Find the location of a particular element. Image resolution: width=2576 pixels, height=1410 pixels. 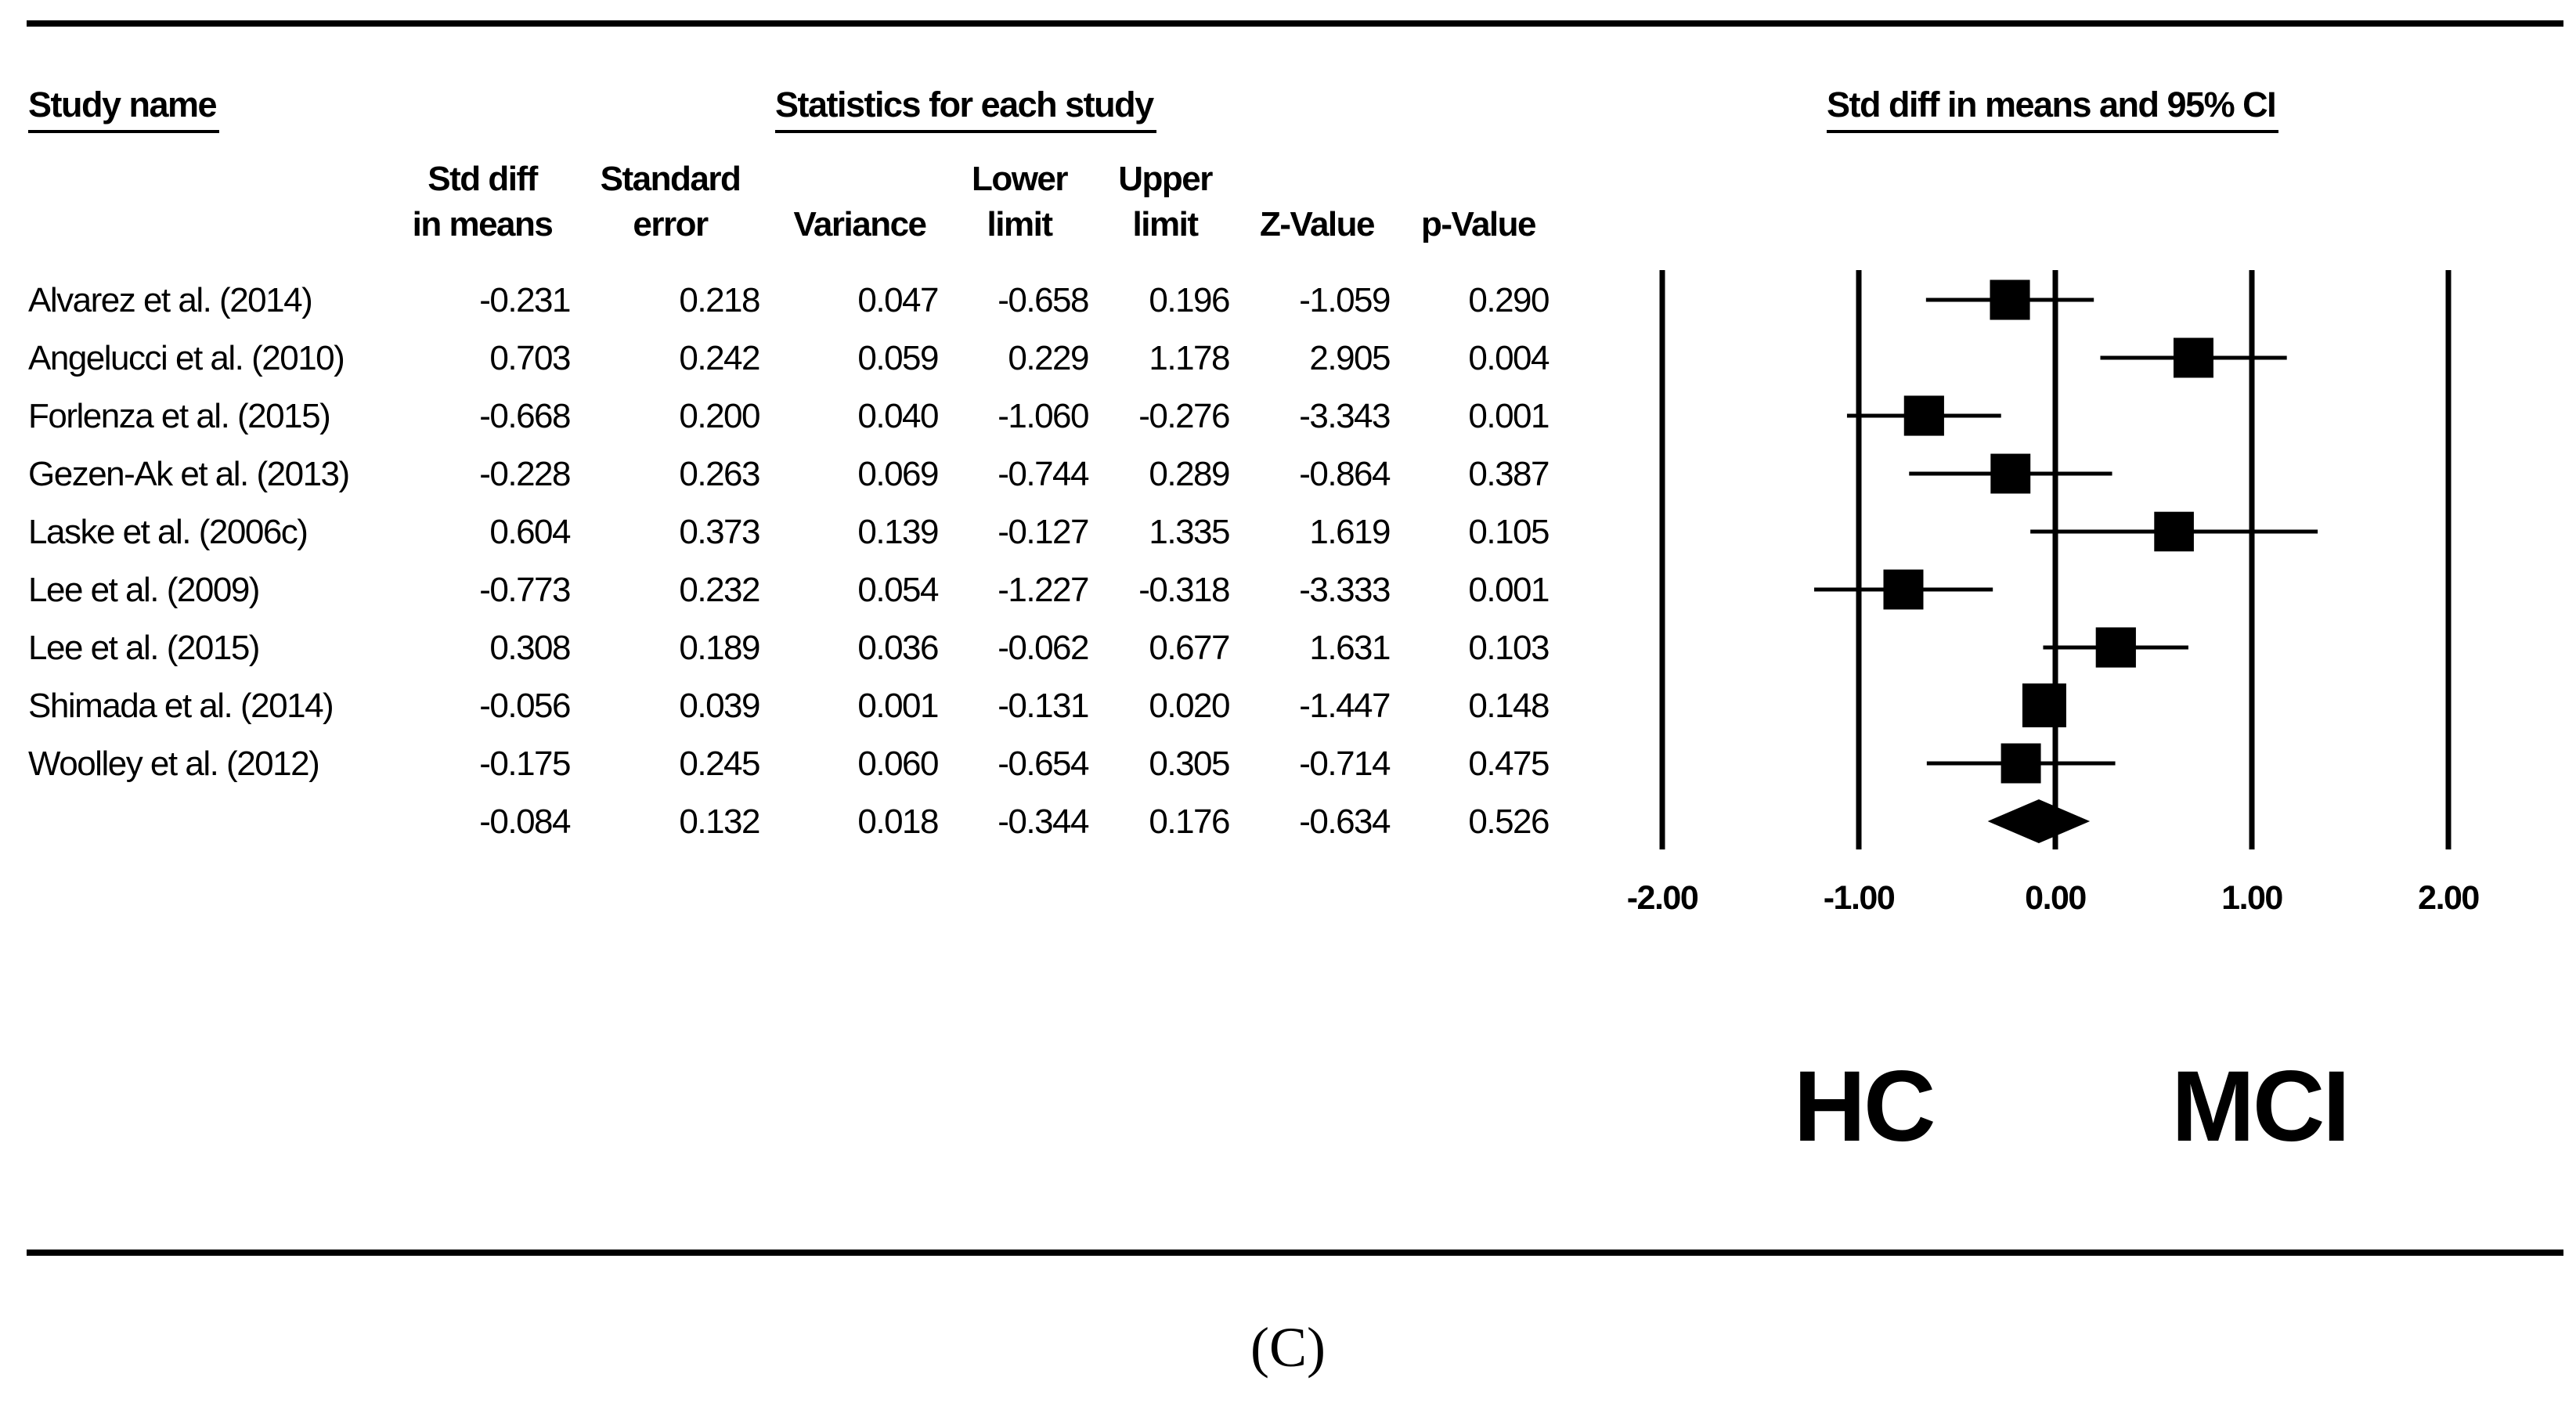

forest-plot is located at coordinates (2055, 559).